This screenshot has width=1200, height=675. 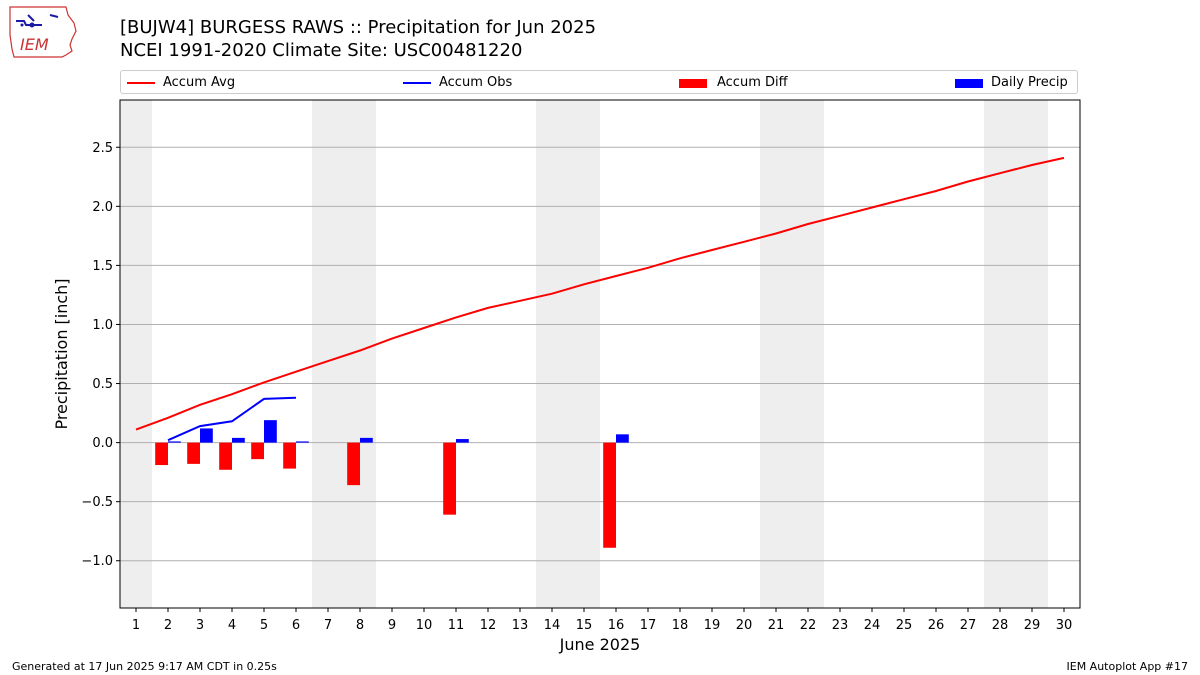 What do you see at coordinates (43, 32) in the screenshot?
I see `iem-logo: IEM` at bounding box center [43, 32].